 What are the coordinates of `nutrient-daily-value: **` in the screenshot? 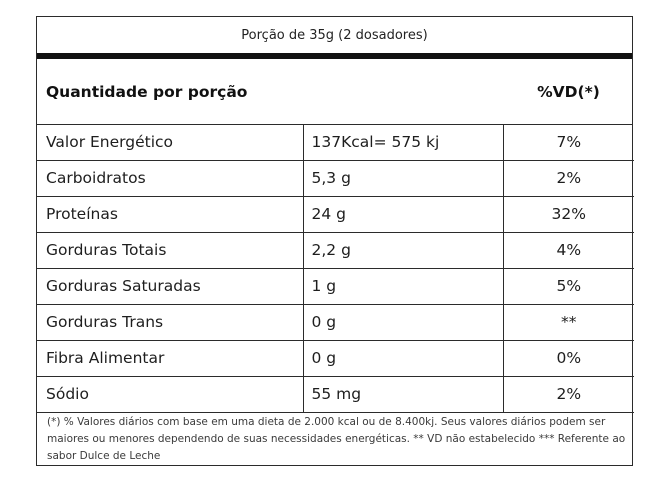 It's located at (568, 322).